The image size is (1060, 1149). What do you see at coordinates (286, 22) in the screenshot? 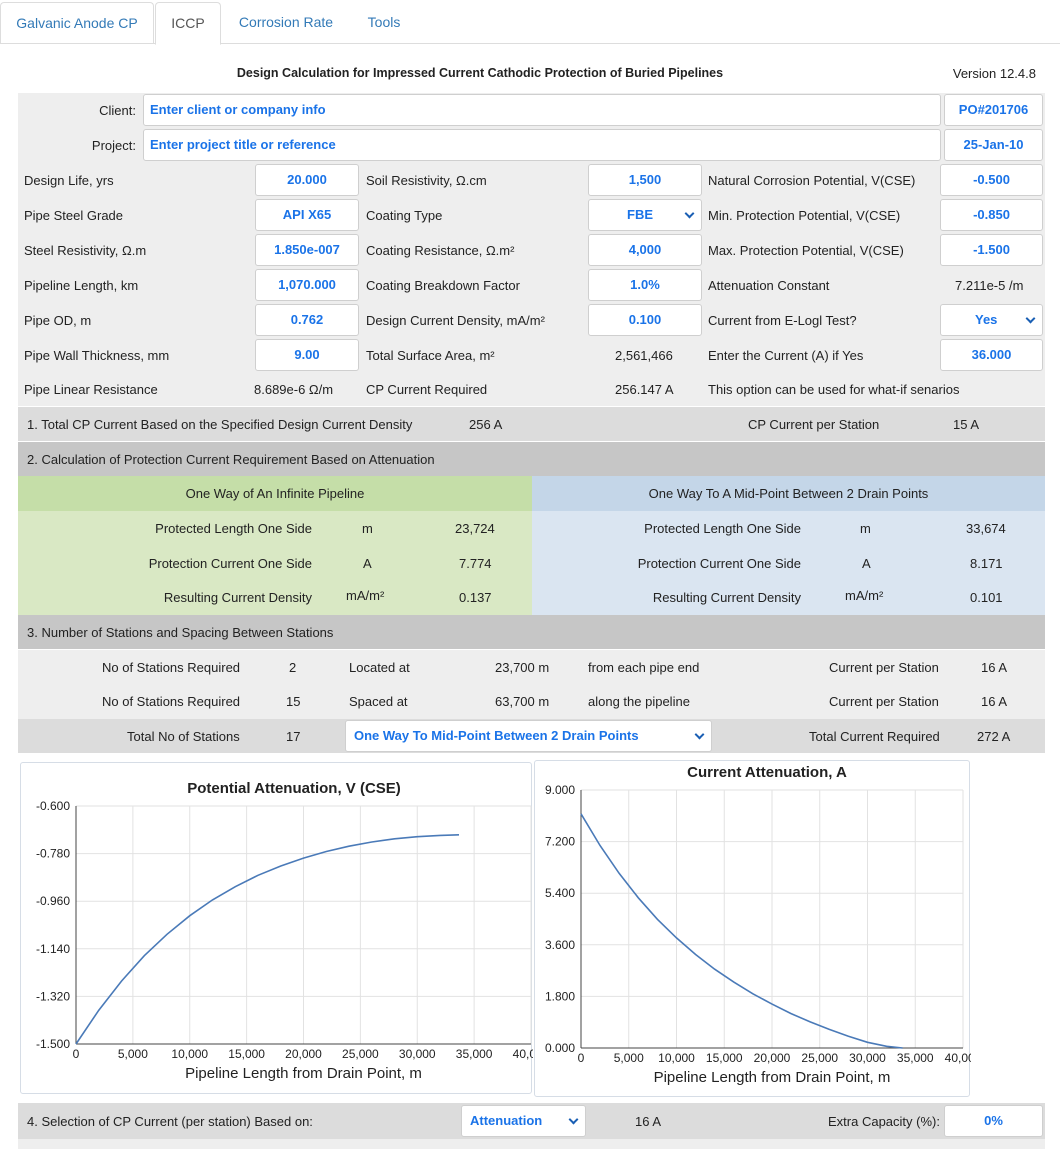
I see `tab-corrosion-rate: Corrosion Rate` at bounding box center [286, 22].